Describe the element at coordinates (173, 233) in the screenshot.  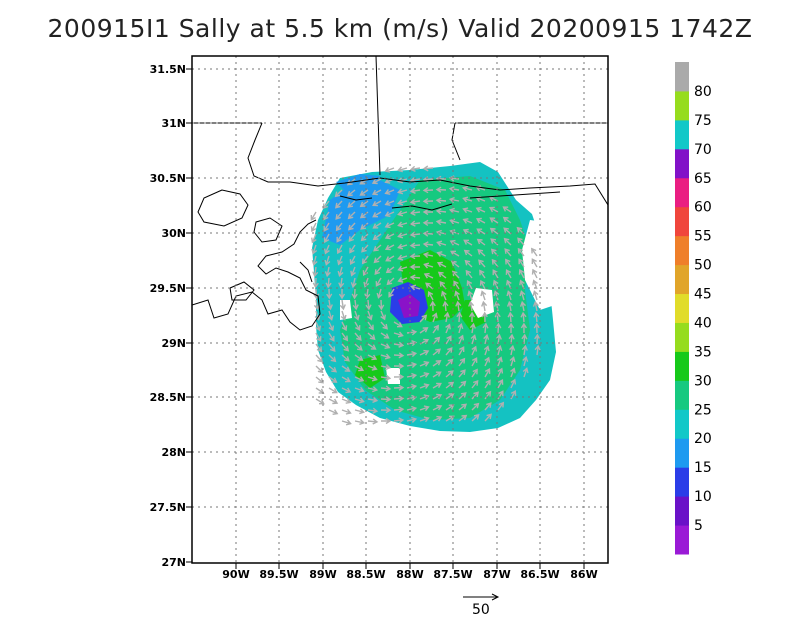
I see `lat-tick-label: 30N` at that location.